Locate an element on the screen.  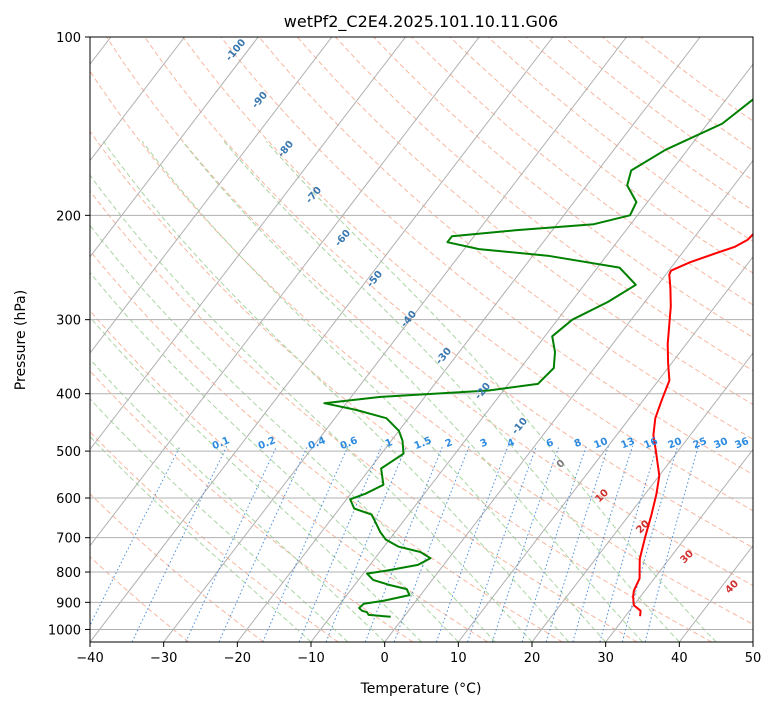
y-tick-label: 500 is located at coordinates (68, 452).